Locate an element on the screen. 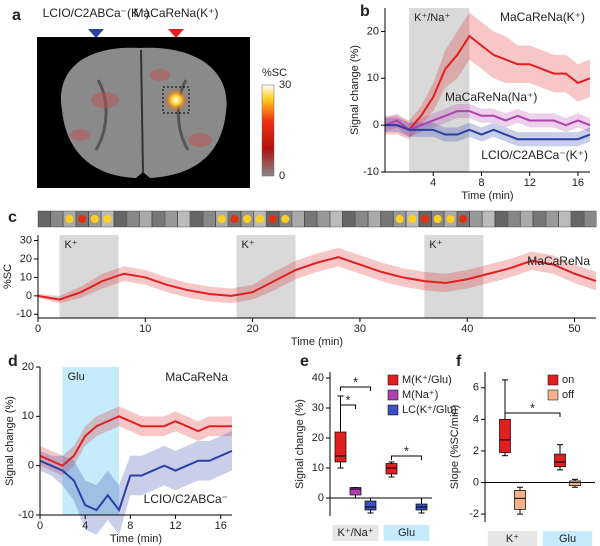 This screenshot has width=600, height=546. y-axis-label: Signal change (%) is located at coordinates (300, 444).